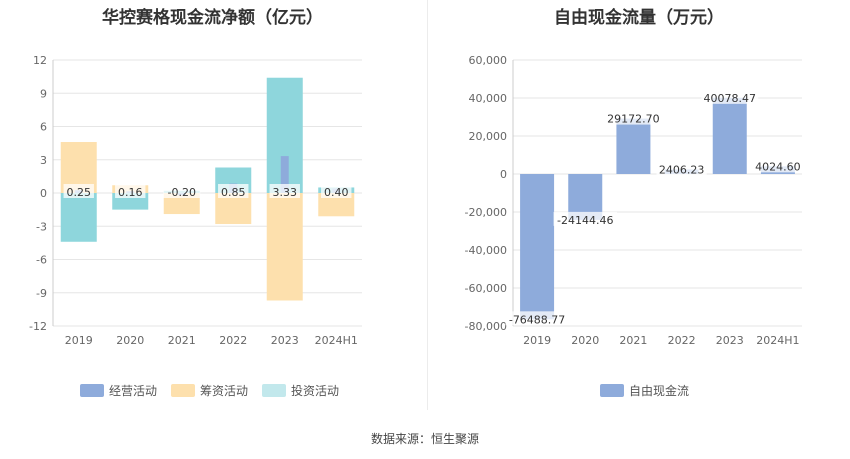 The width and height of the screenshot is (850, 459). What do you see at coordinates (537, 247) in the screenshot?
I see `bar-自由现金流-2019` at bounding box center [537, 247].